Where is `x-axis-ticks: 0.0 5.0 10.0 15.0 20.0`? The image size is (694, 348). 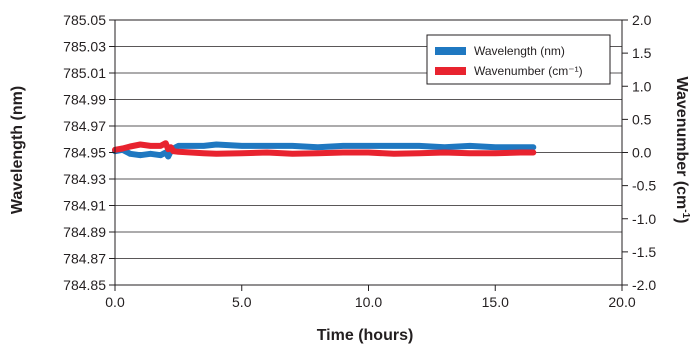
x-axis-ticks: 0.0 5.0 10.0 15.0 20.0 is located at coordinates (370, 297).